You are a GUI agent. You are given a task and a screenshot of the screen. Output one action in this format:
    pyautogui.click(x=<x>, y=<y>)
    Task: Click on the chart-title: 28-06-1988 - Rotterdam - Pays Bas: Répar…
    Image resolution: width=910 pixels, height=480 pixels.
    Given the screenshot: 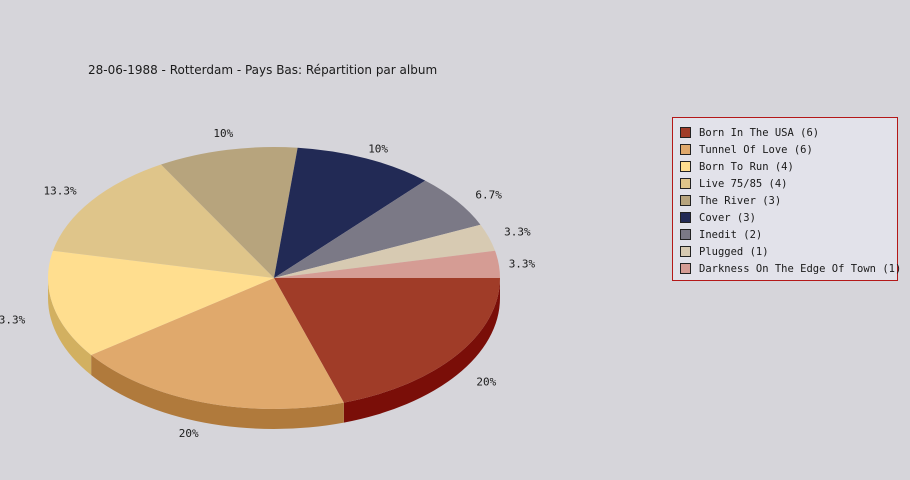 What is the action you would take?
    pyautogui.click(x=262, y=70)
    